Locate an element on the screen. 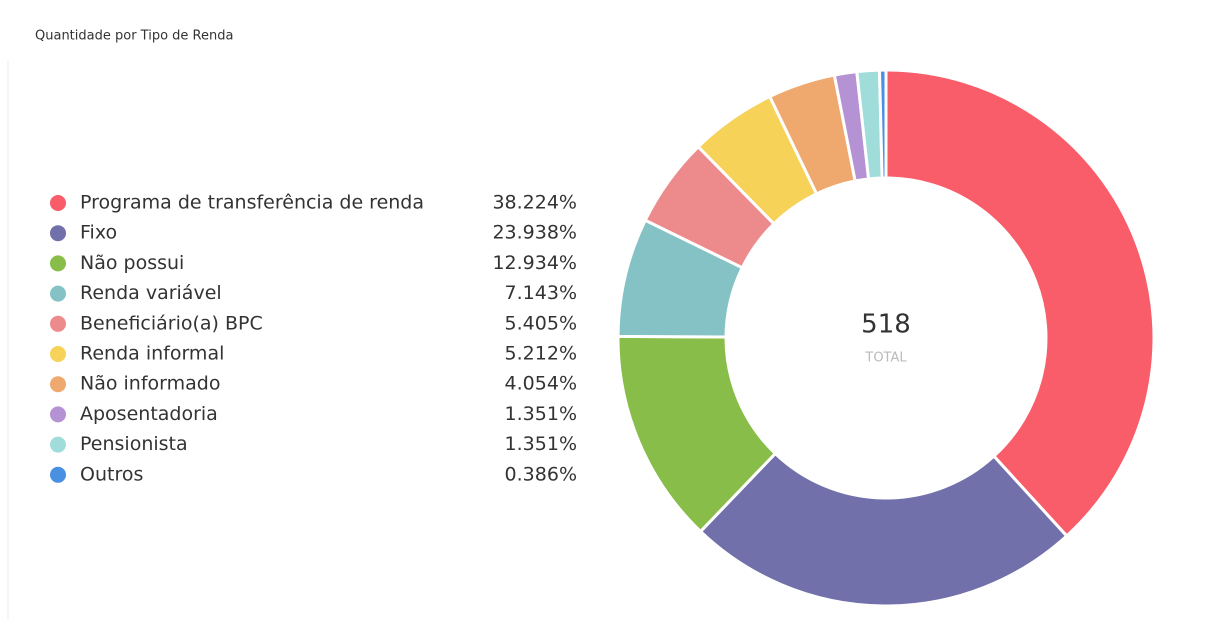 This screenshot has height=625, width=1208. legend-value: 5.405% is located at coordinates (541, 323).